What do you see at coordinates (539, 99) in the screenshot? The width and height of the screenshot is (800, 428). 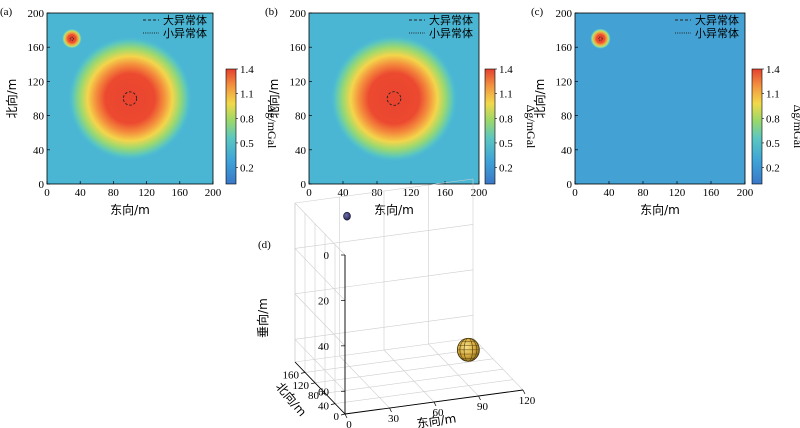 I see `y-axis-label: 北向/m` at bounding box center [539, 99].